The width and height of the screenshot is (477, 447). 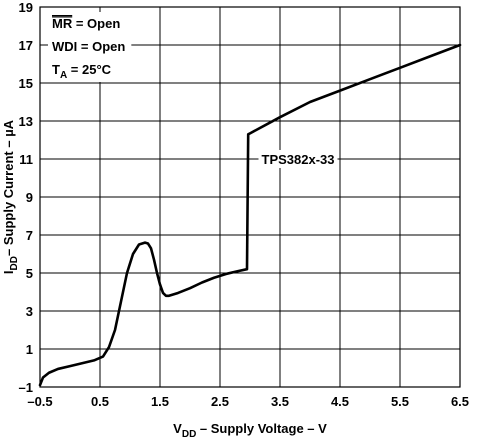 What do you see at coordinates (248, 401) in the screenshot?
I see `x-tick-labels: –0.5 0.5 1.5 2.5 3.5 4.5 5.5 6.5` at bounding box center [248, 401].